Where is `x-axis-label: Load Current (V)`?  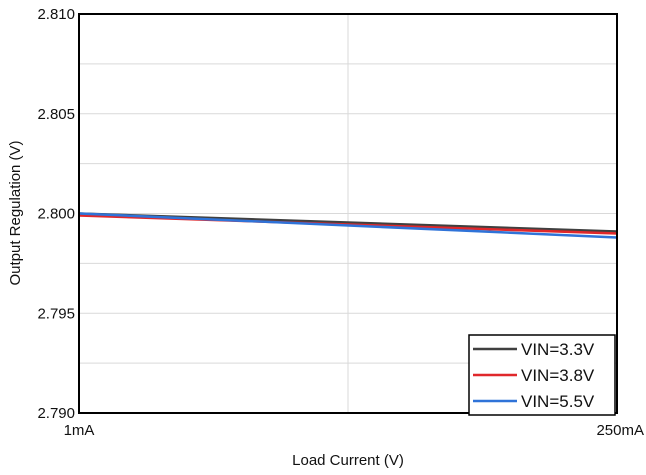
x-axis-label: Load Current (V) is located at coordinates (348, 460).